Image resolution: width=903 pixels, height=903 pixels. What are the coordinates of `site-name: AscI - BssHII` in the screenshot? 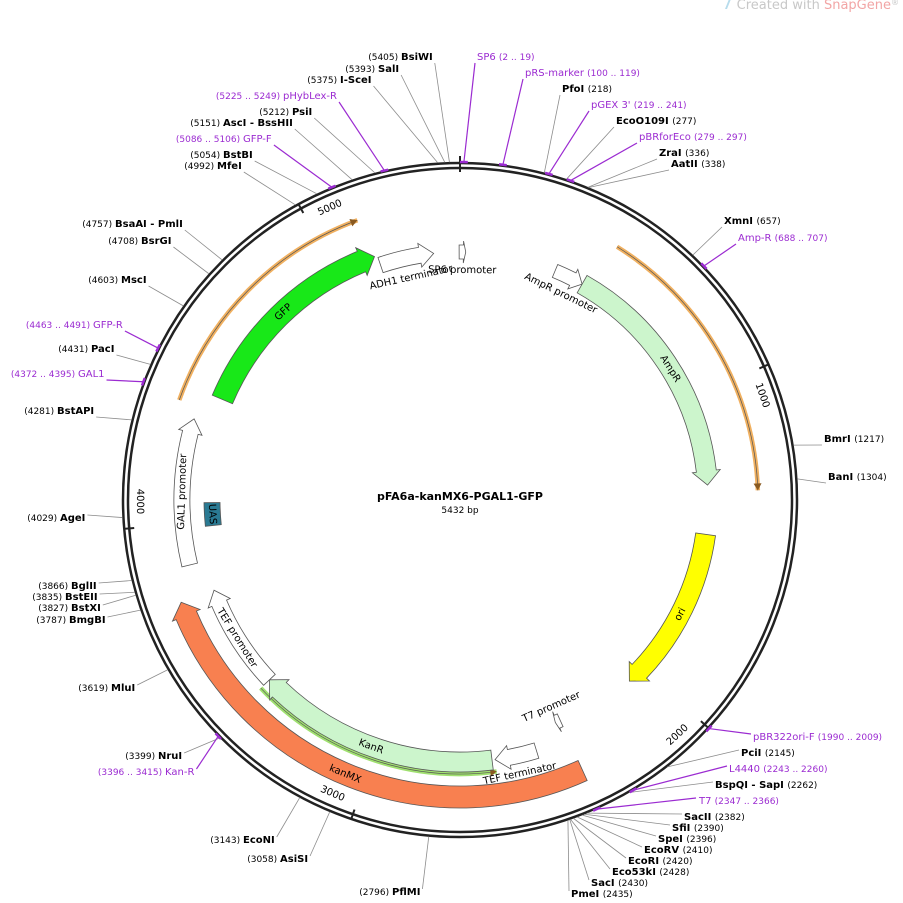 It's located at (258, 123).